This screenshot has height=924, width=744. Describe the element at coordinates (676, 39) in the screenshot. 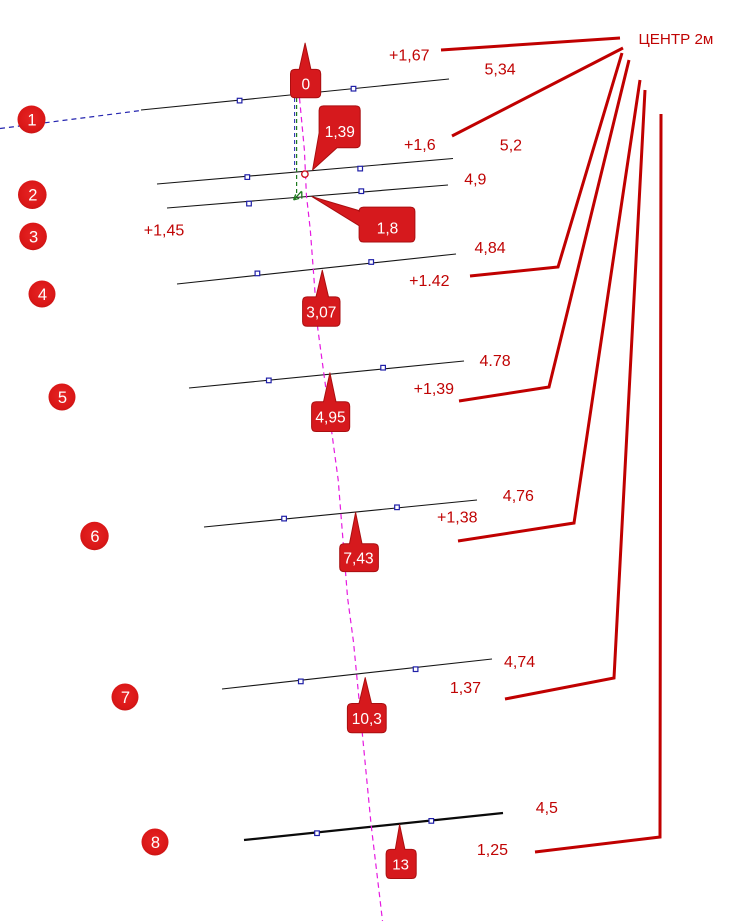

I see `svg-text: ЦЕНТР 2м` at that location.